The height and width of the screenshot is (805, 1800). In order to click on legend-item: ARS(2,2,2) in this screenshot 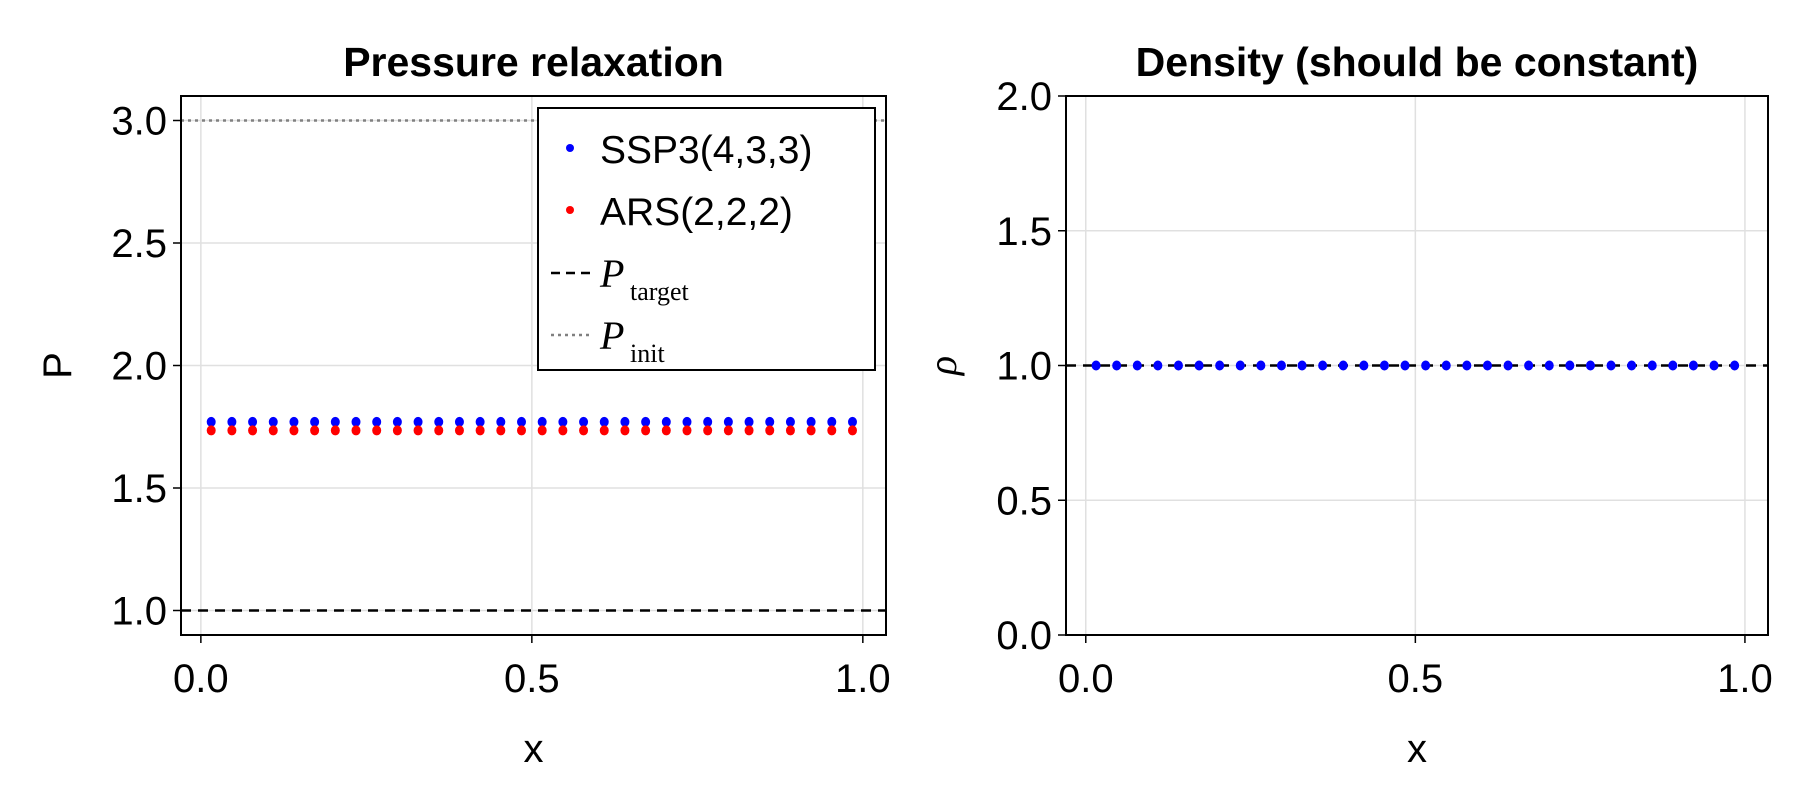, I will do `click(679, 212)`.